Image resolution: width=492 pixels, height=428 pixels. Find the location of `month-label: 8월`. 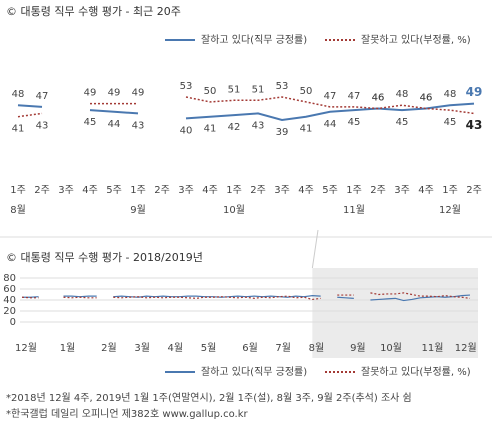

month-label: 8월 is located at coordinates (18, 210).